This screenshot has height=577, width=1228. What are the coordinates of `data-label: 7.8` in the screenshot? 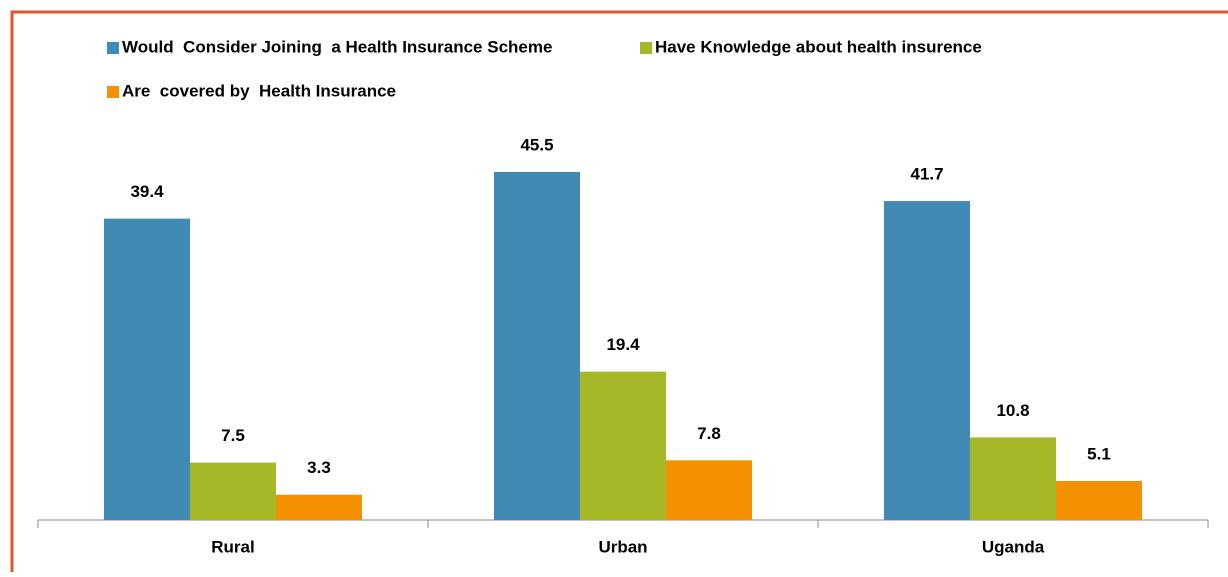 It's located at (709, 433).